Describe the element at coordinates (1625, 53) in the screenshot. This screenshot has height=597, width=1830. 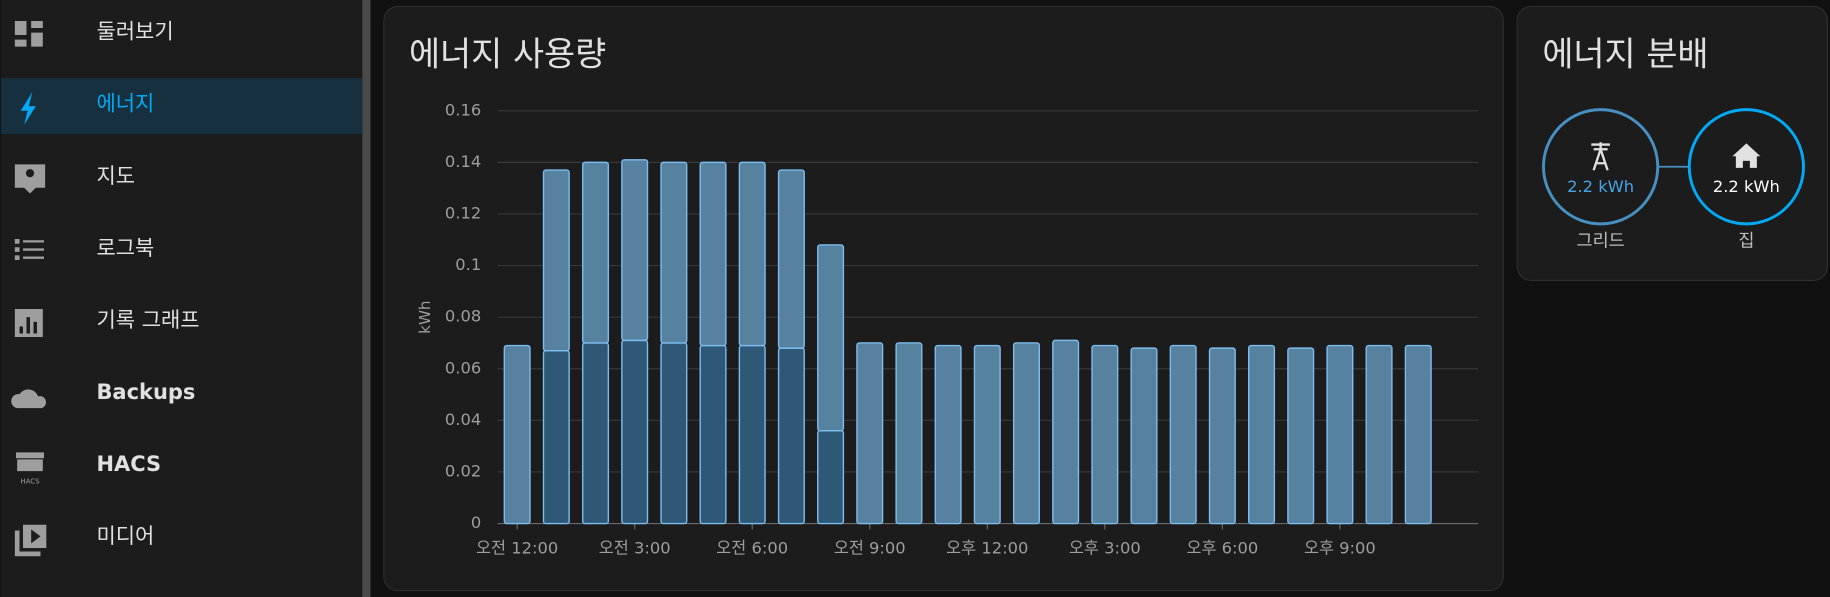
I see `distribution-title: 에너지 분배` at that location.